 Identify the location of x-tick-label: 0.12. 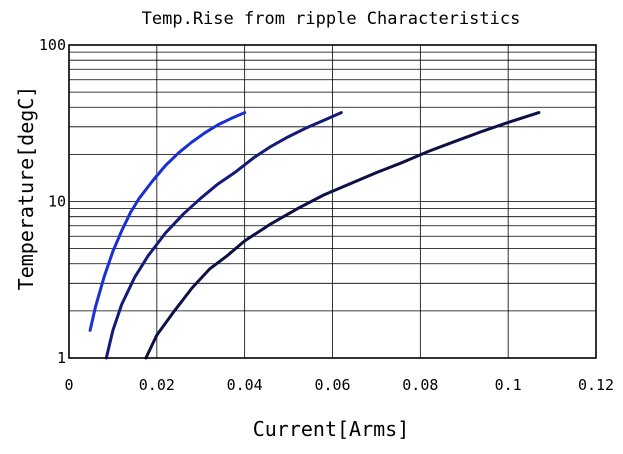
(596, 385).